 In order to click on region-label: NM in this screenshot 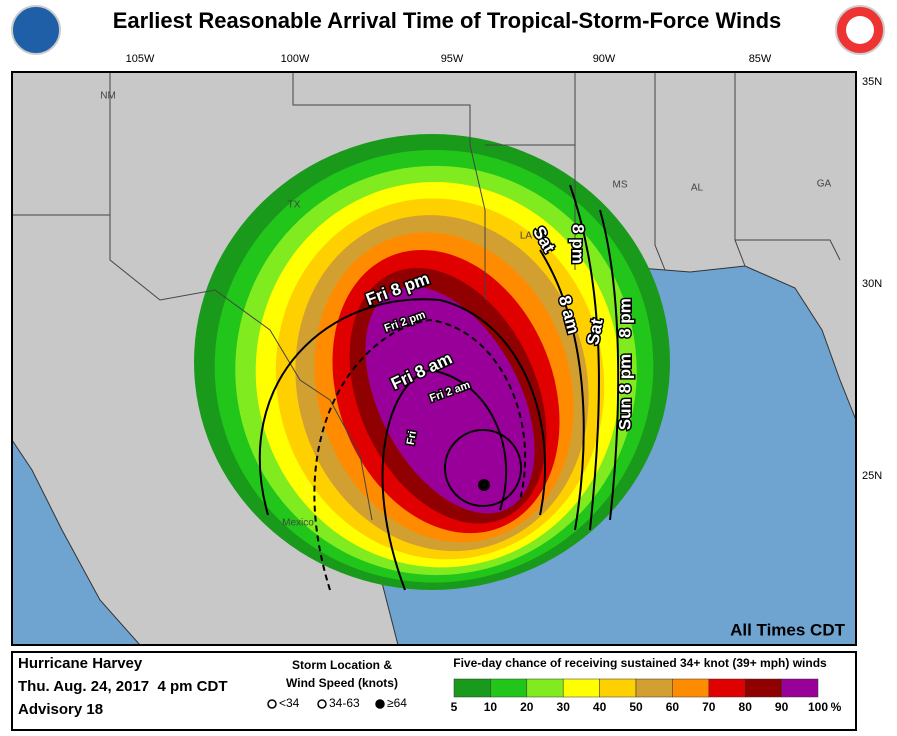, I will do `click(108, 96)`.